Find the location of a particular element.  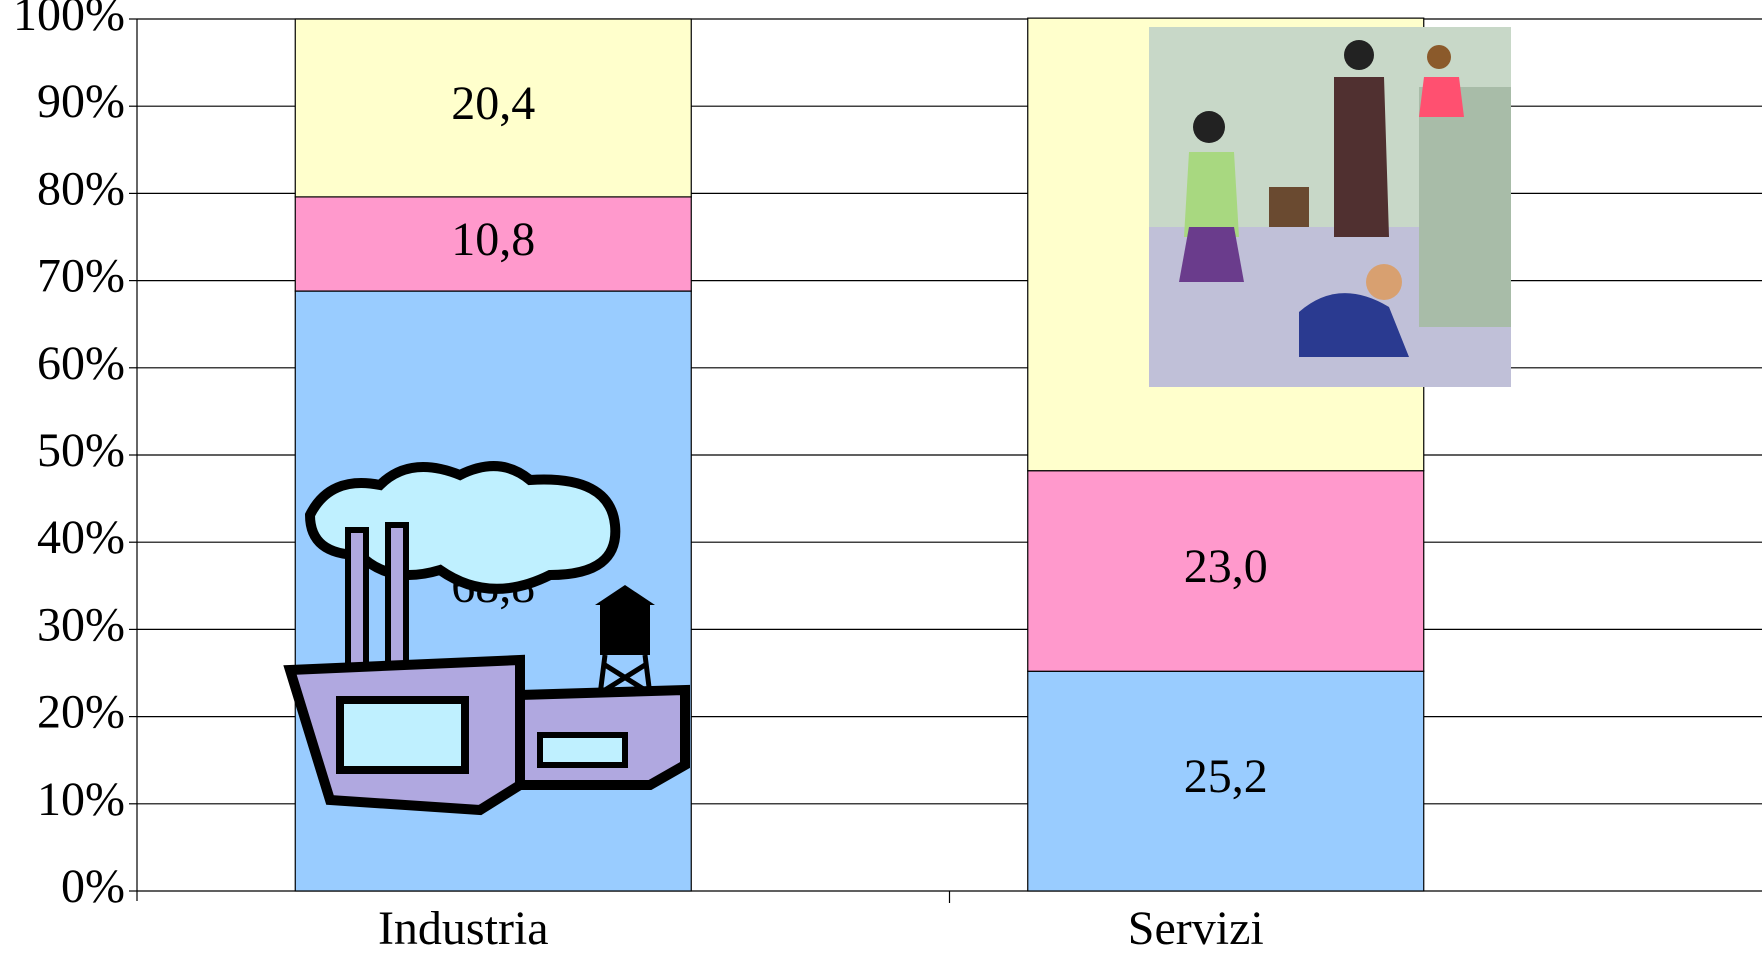

y-tick-label: 60% is located at coordinates (81, 363).